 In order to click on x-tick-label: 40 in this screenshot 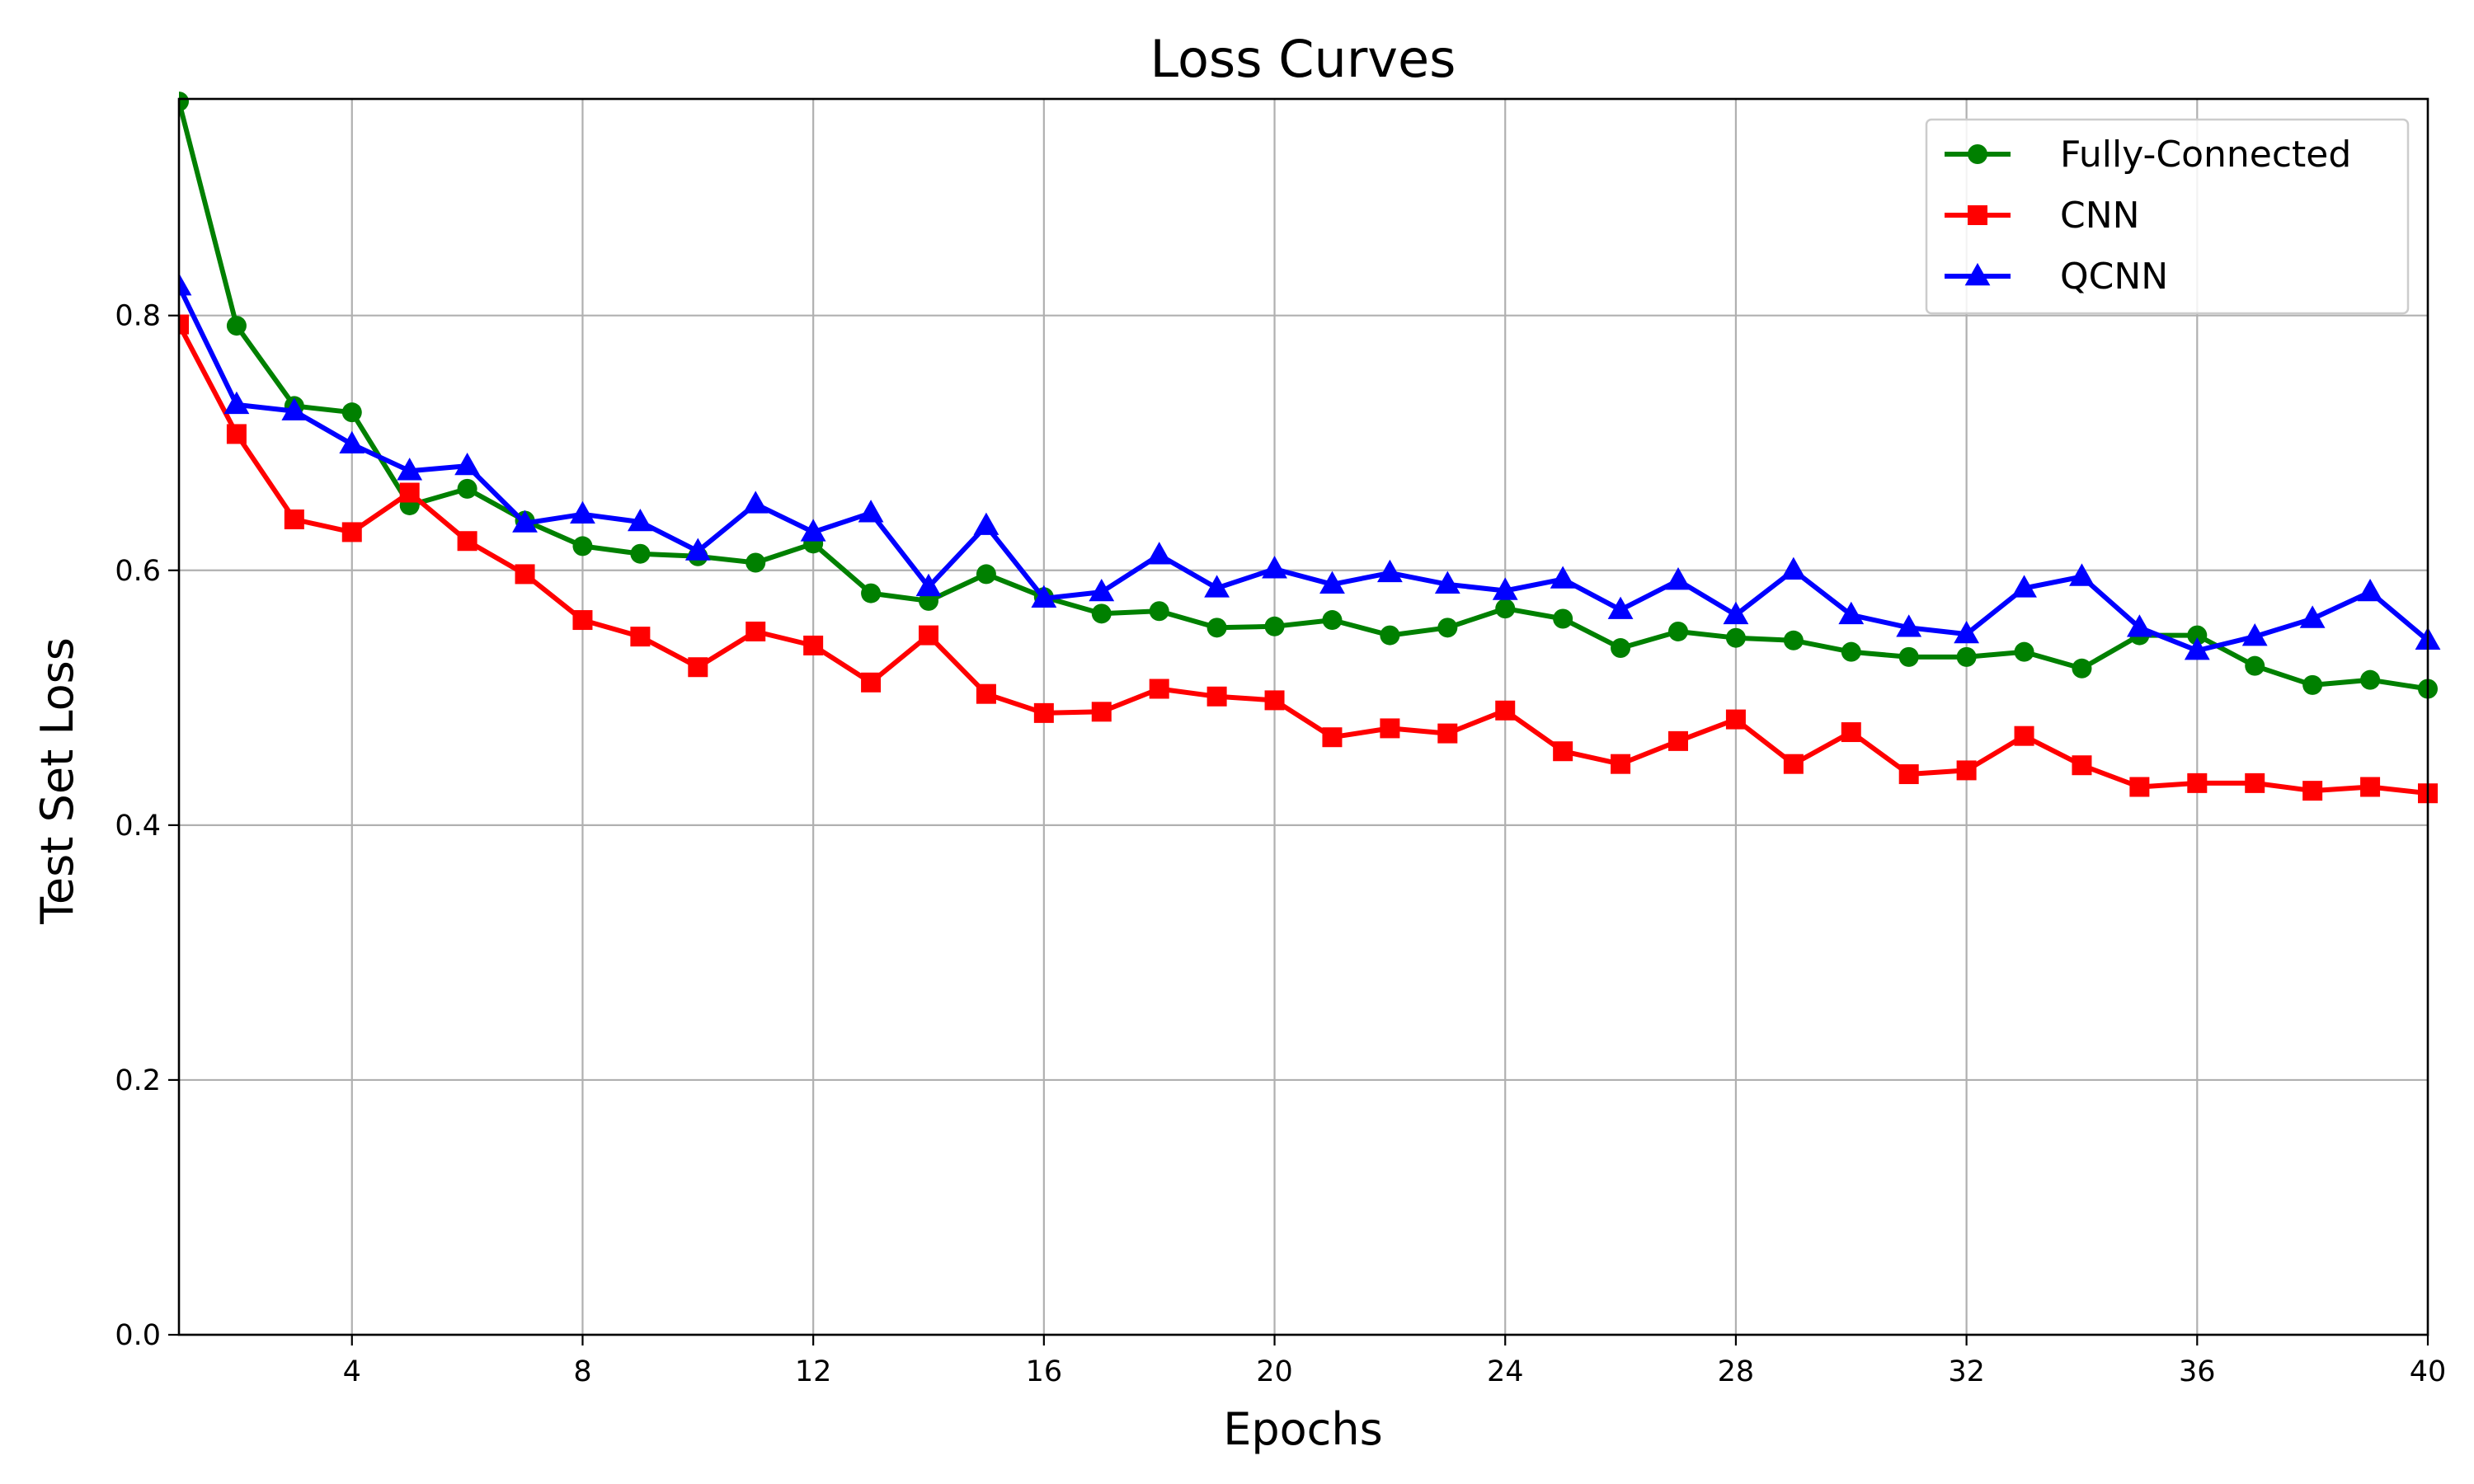, I will do `click(2428, 1371)`.